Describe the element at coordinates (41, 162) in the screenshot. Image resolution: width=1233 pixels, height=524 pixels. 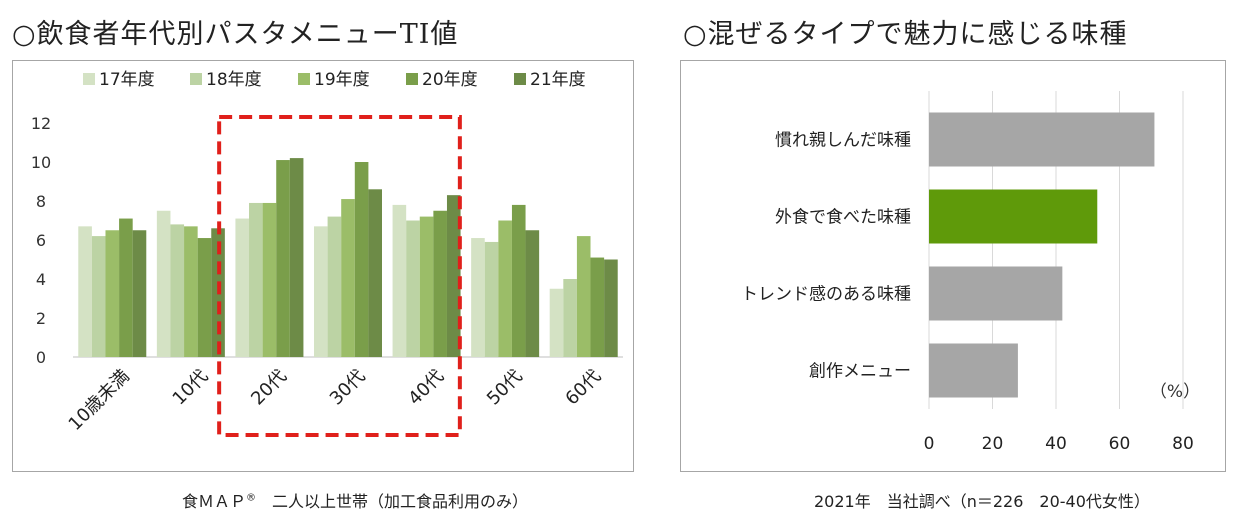
I see `y-tick-label: 10` at that location.